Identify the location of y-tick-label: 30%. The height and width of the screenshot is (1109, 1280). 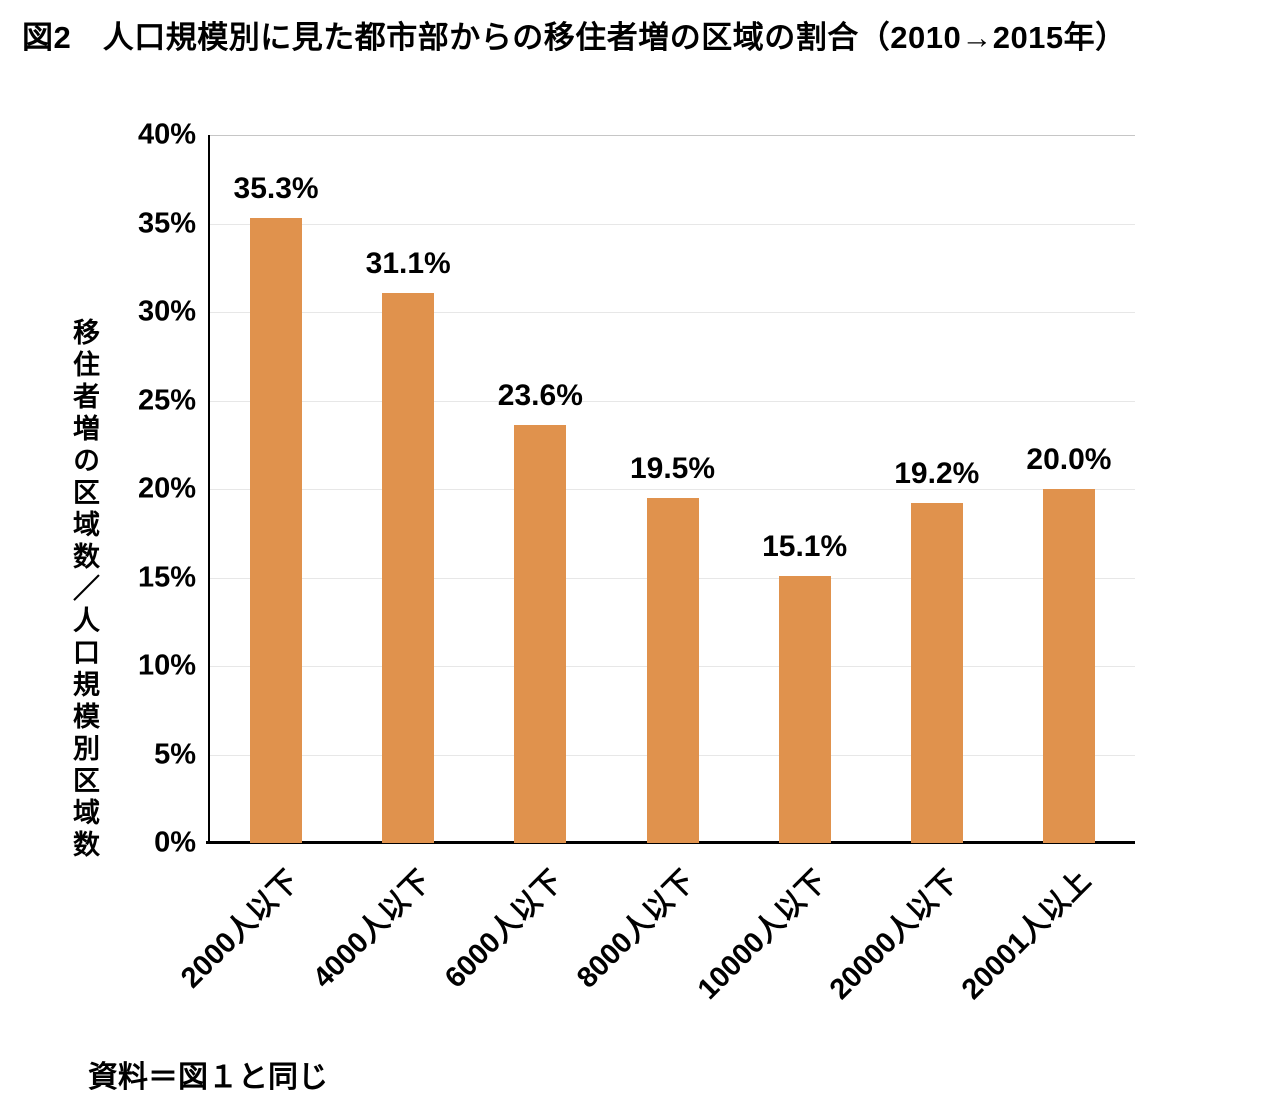
(166, 311).